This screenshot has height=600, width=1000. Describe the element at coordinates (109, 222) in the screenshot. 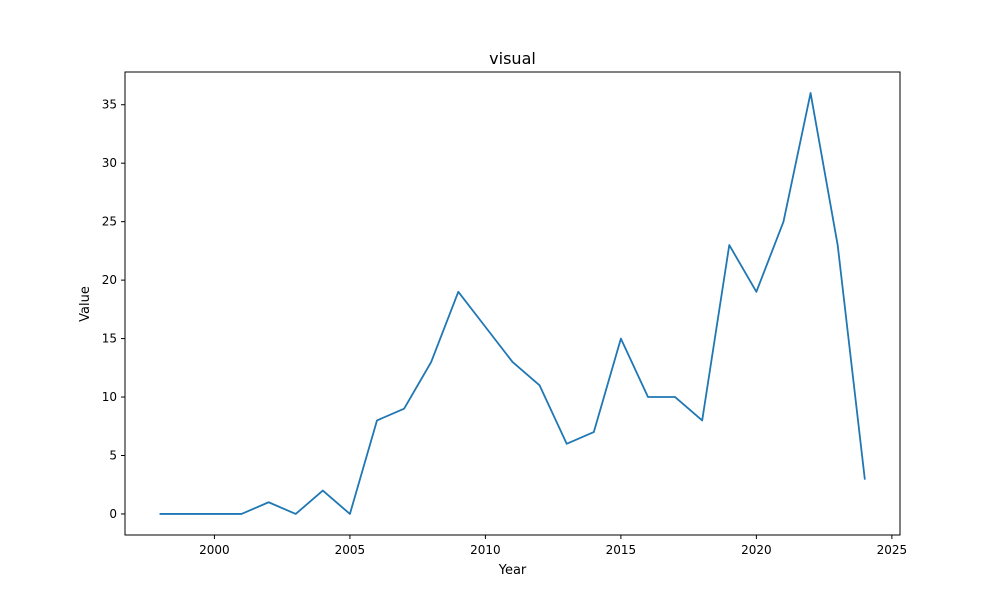

I see `y-tick-label: 25` at that location.